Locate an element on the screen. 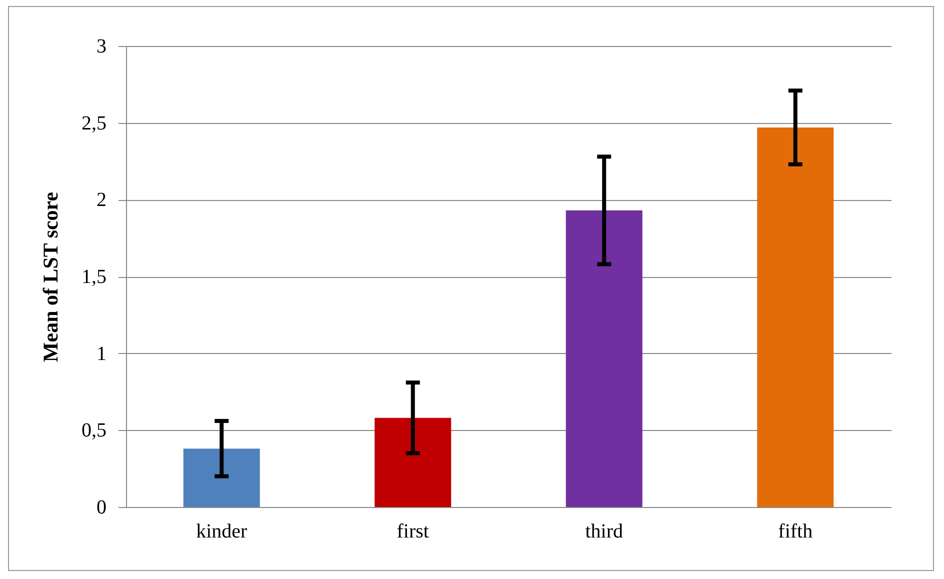  x-tick-label: first is located at coordinates (413, 531).